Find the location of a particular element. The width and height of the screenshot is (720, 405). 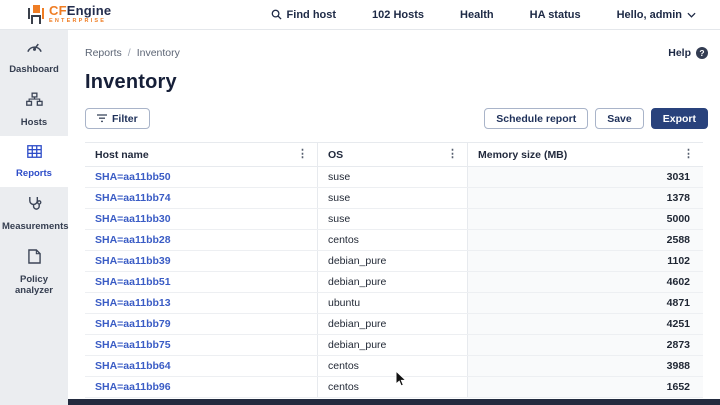

os-cell: centos is located at coordinates (393, 366).